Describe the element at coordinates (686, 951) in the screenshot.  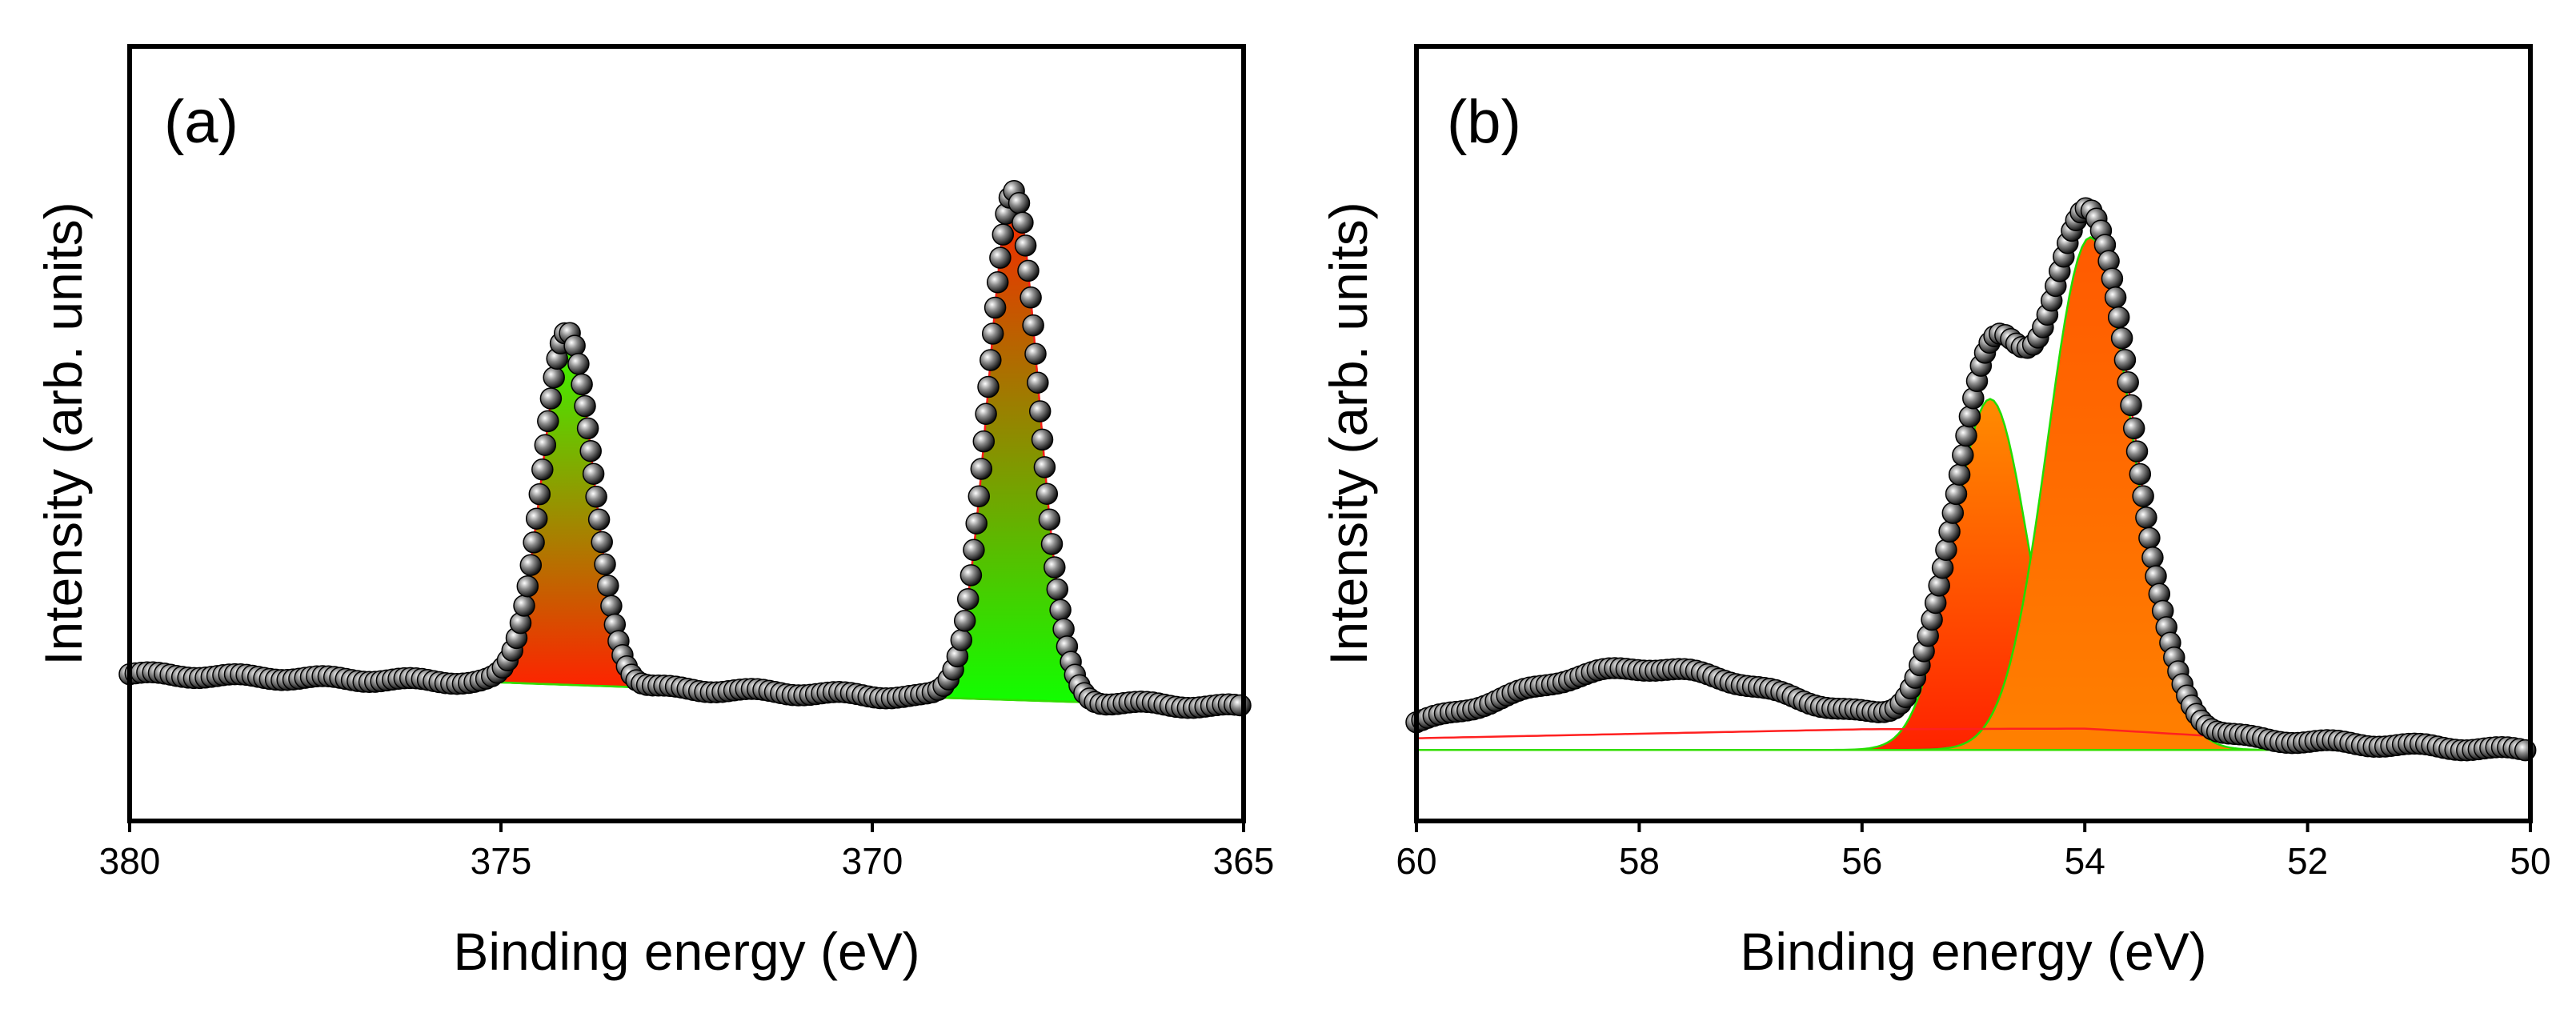
I see `panel-a-x-axis-title: Binding energy (eV)` at that location.